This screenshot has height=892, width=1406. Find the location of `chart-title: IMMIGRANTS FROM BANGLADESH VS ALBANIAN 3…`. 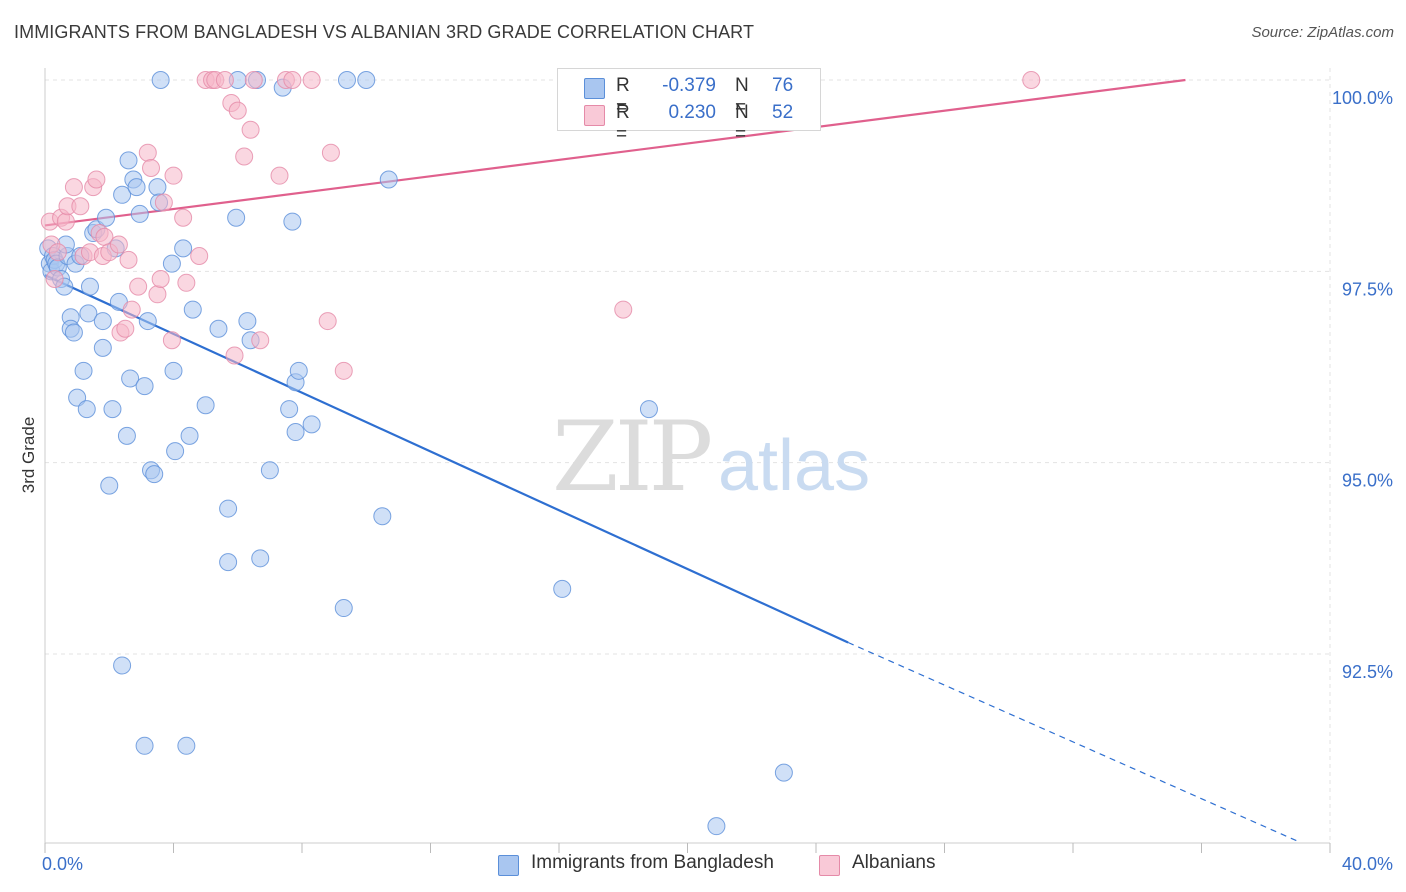

chart-title: IMMIGRANTS FROM BANGLADESH VS ALBANIAN 3… is located at coordinates (384, 32).